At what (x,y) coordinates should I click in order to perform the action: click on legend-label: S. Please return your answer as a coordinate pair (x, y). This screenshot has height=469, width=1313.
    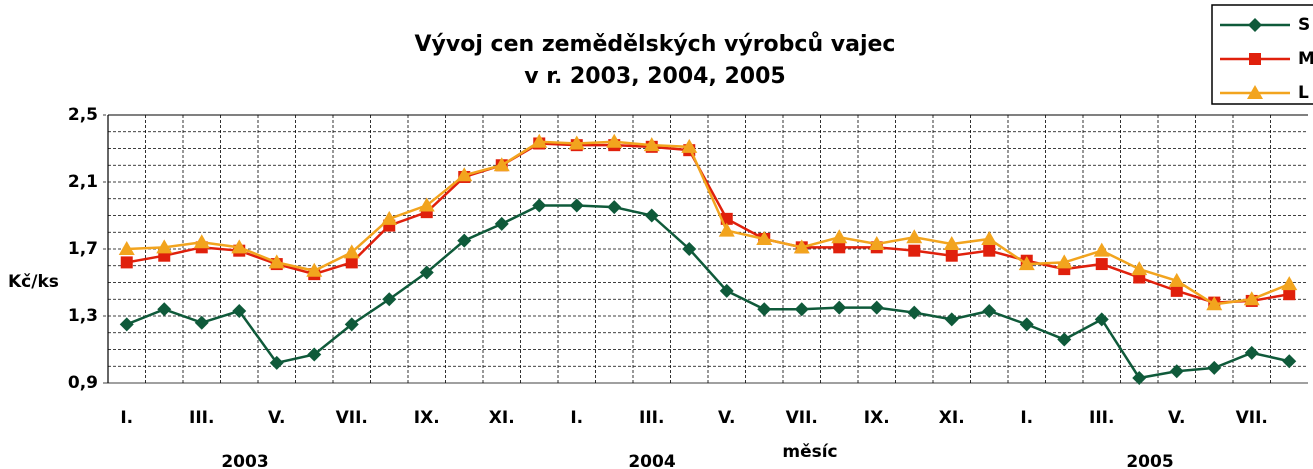
    Looking at the image, I should click on (1304, 25).